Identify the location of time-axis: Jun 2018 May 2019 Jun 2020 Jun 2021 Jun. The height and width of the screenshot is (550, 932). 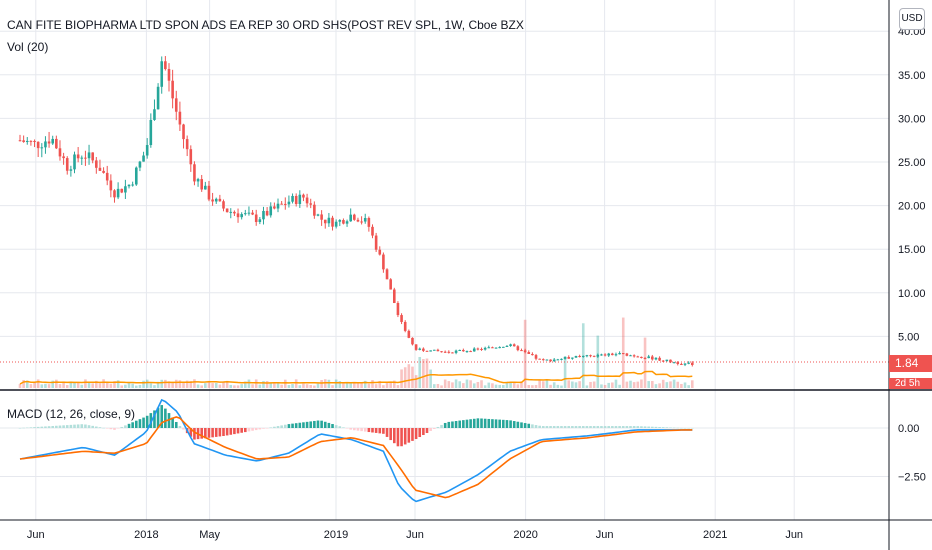
(415, 535).